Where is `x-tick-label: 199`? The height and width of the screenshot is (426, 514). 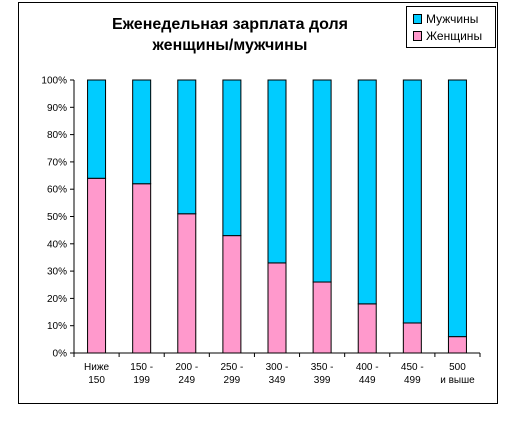 x-tick-label: 199 is located at coordinates (141, 380).